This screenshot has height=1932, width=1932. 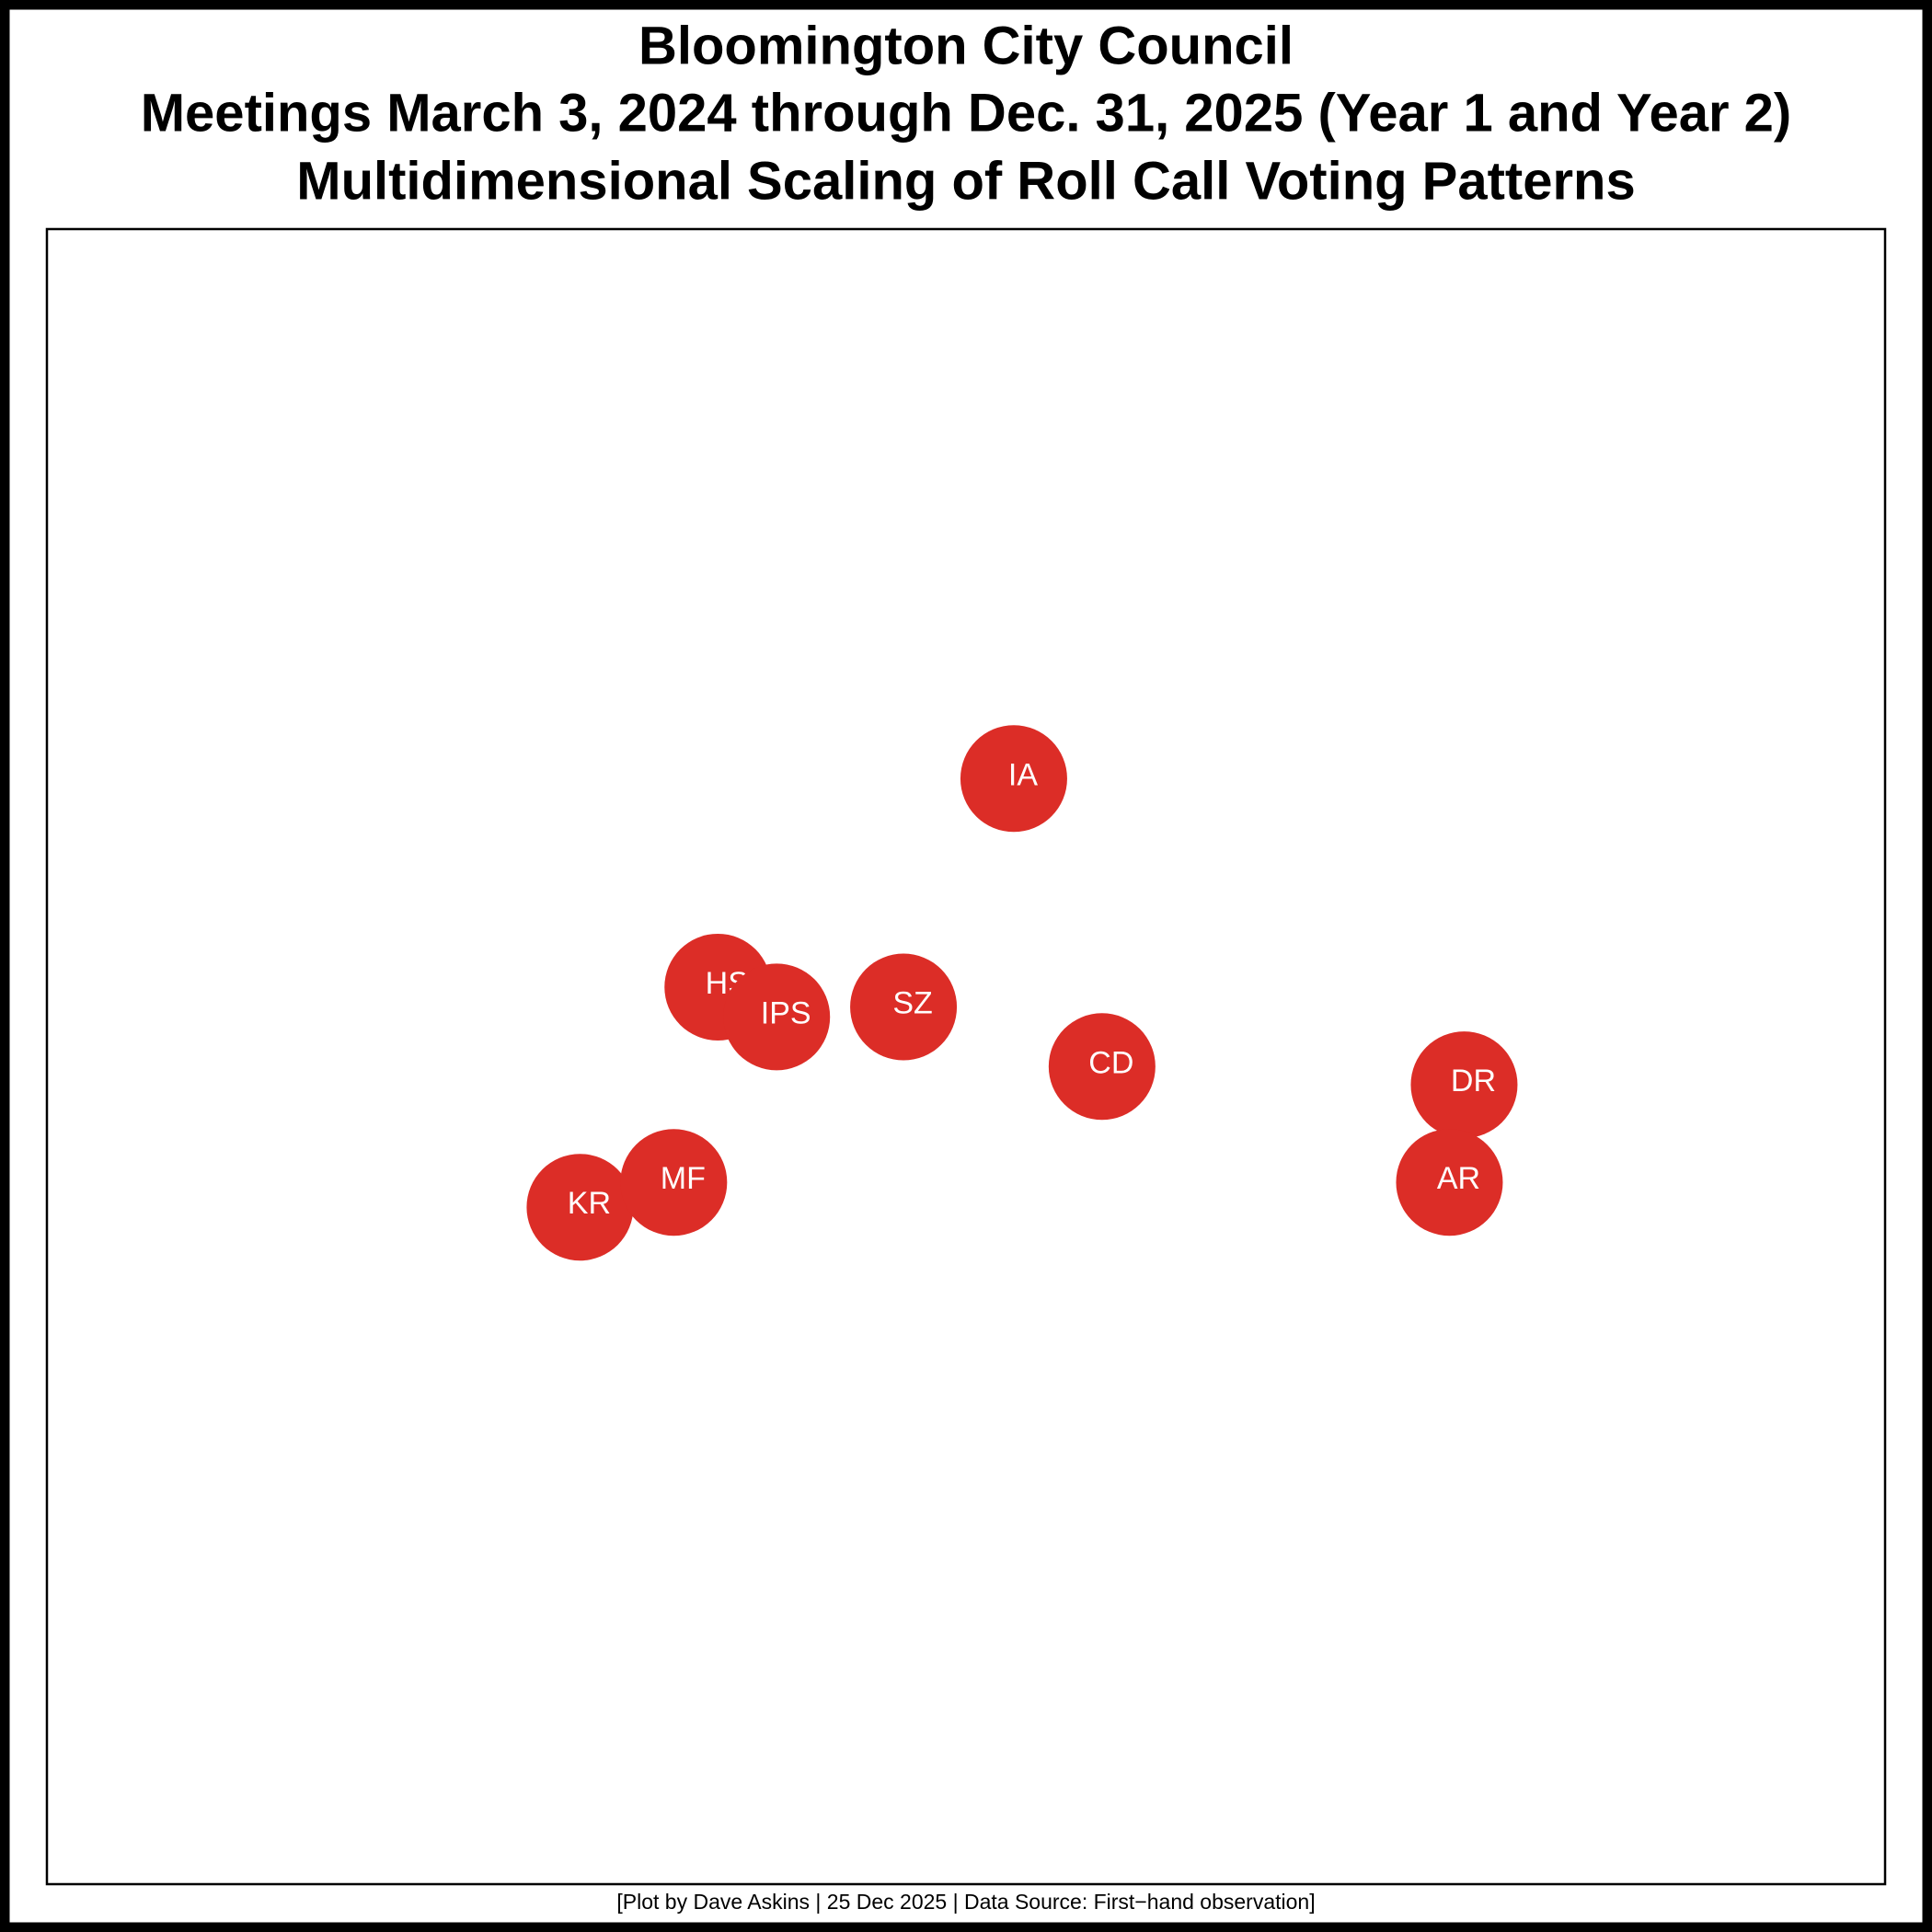 I want to click on point-label: SZ, so click(x=912, y=1003).